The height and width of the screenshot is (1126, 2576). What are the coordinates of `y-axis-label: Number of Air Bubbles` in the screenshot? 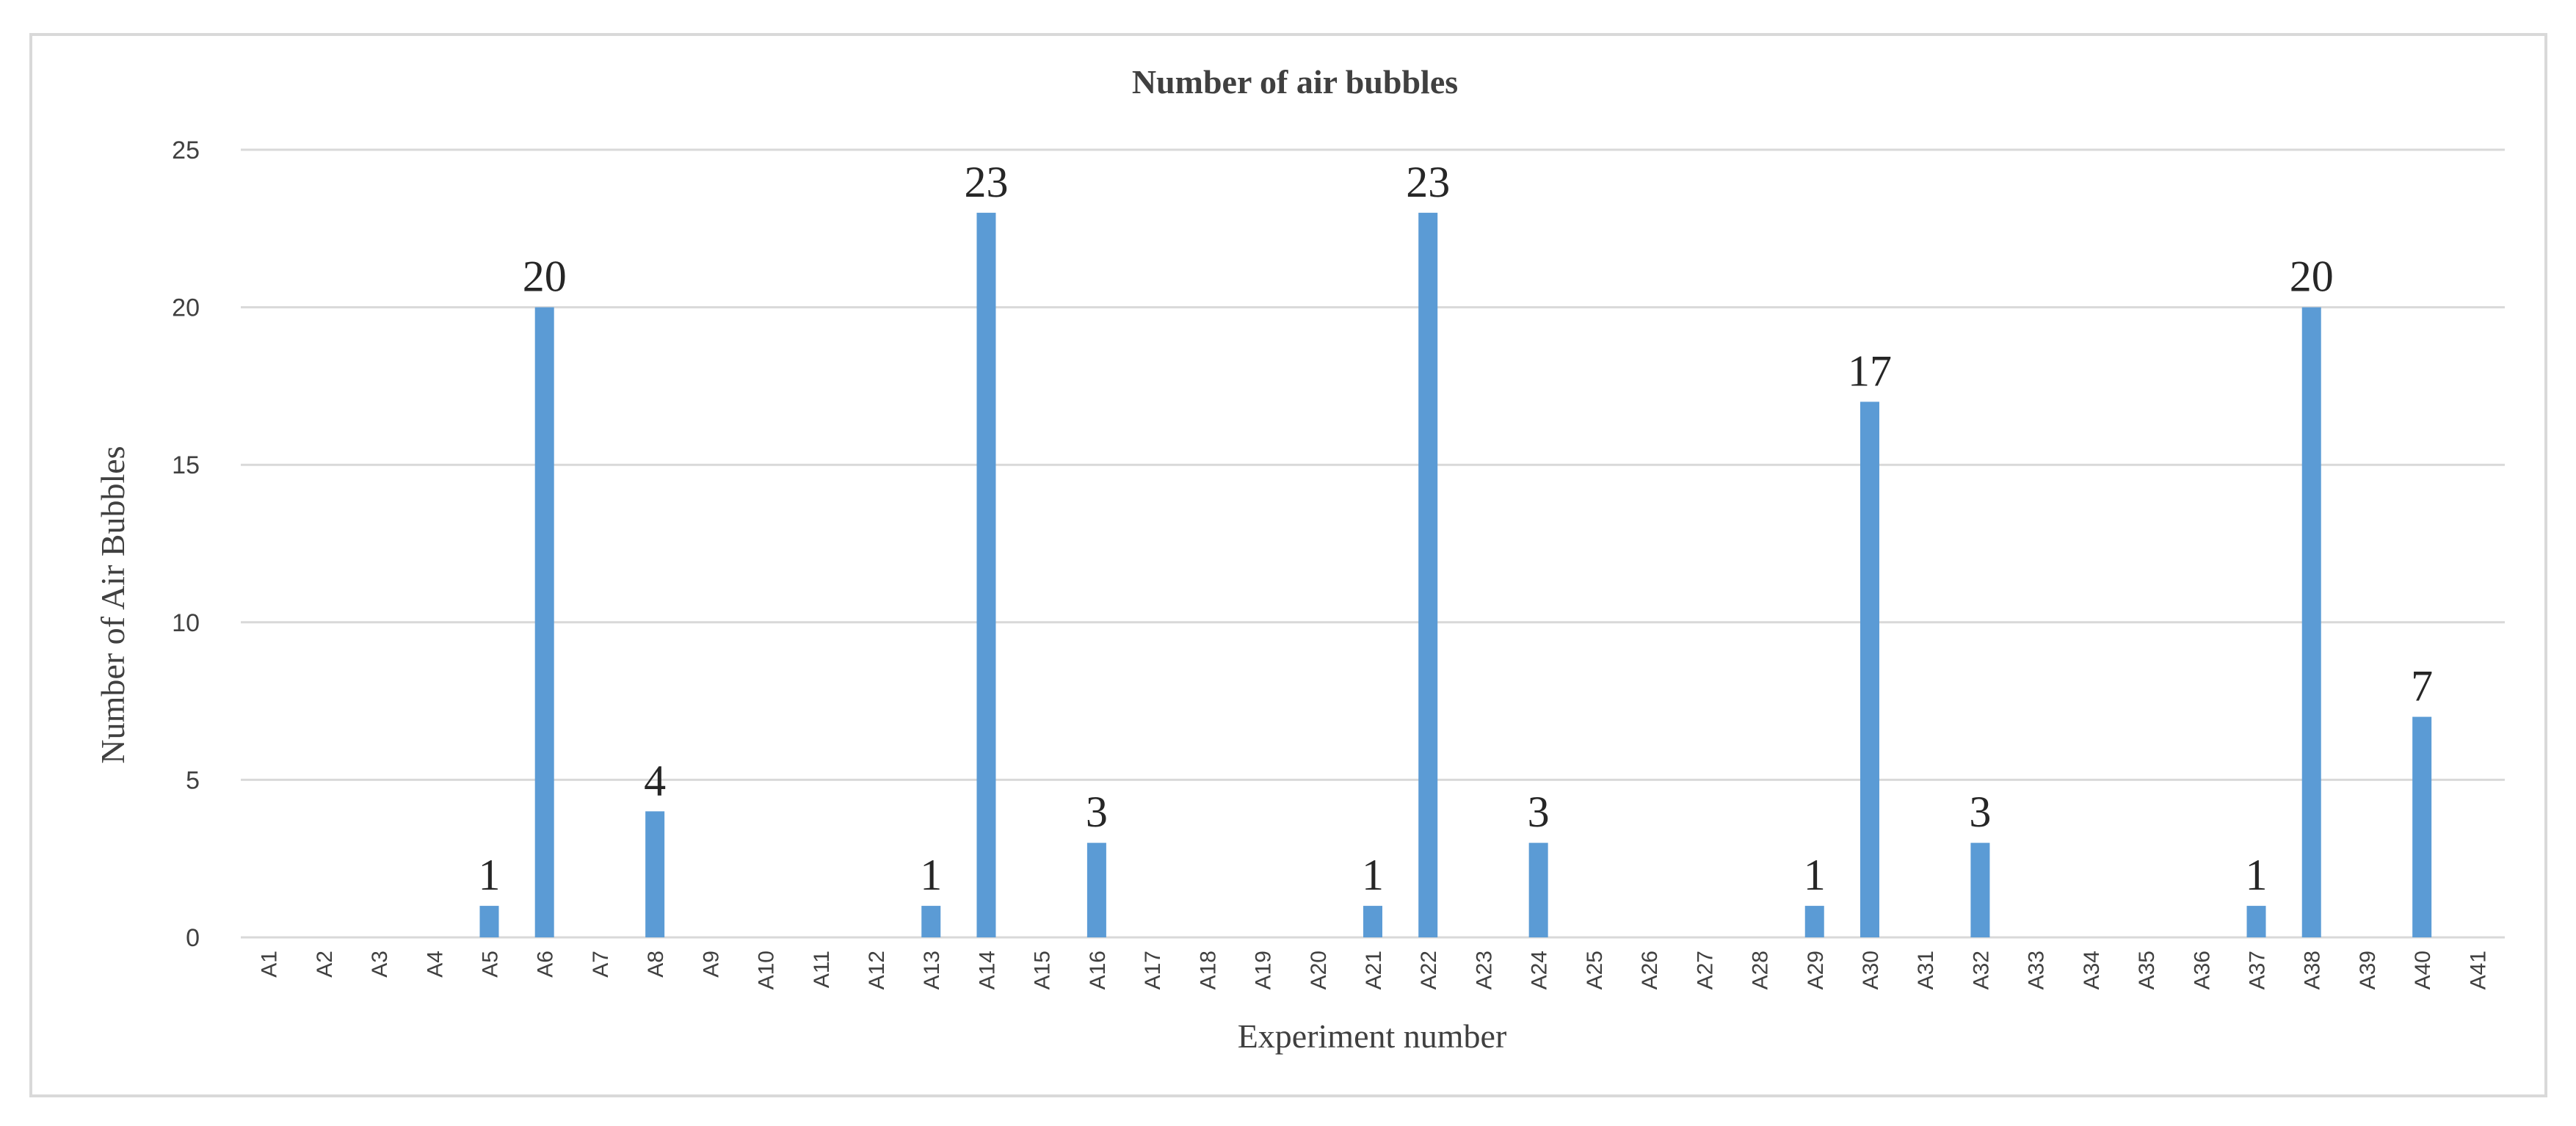 It's located at (113, 605).